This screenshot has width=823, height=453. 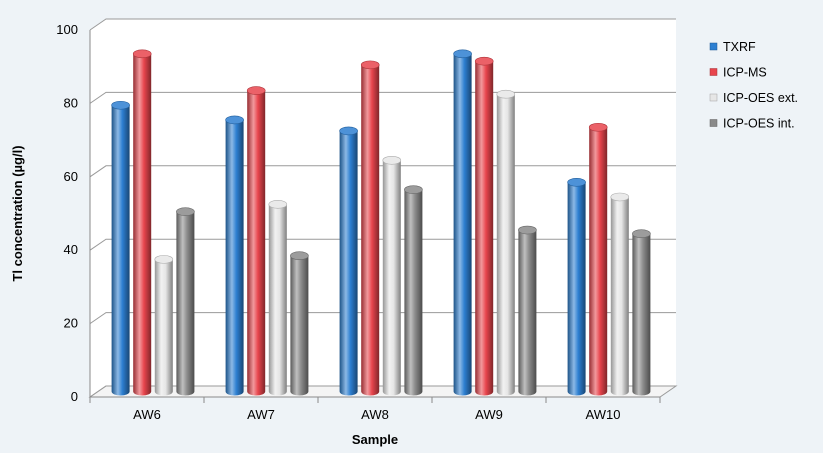 What do you see at coordinates (760, 98) in the screenshot?
I see `legend-label: ICP-OES ext.` at bounding box center [760, 98].